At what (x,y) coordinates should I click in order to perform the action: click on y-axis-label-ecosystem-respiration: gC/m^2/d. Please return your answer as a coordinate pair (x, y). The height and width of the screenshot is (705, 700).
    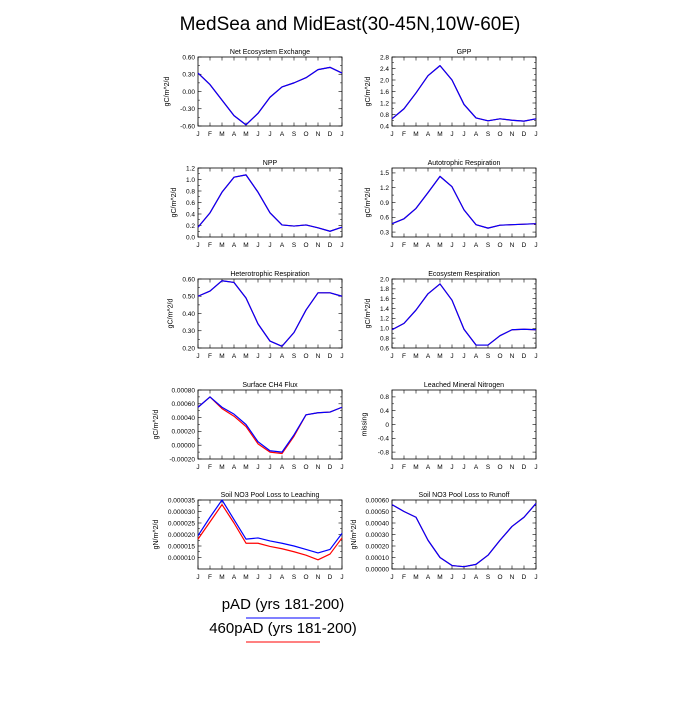
    Looking at the image, I should click on (368, 314).